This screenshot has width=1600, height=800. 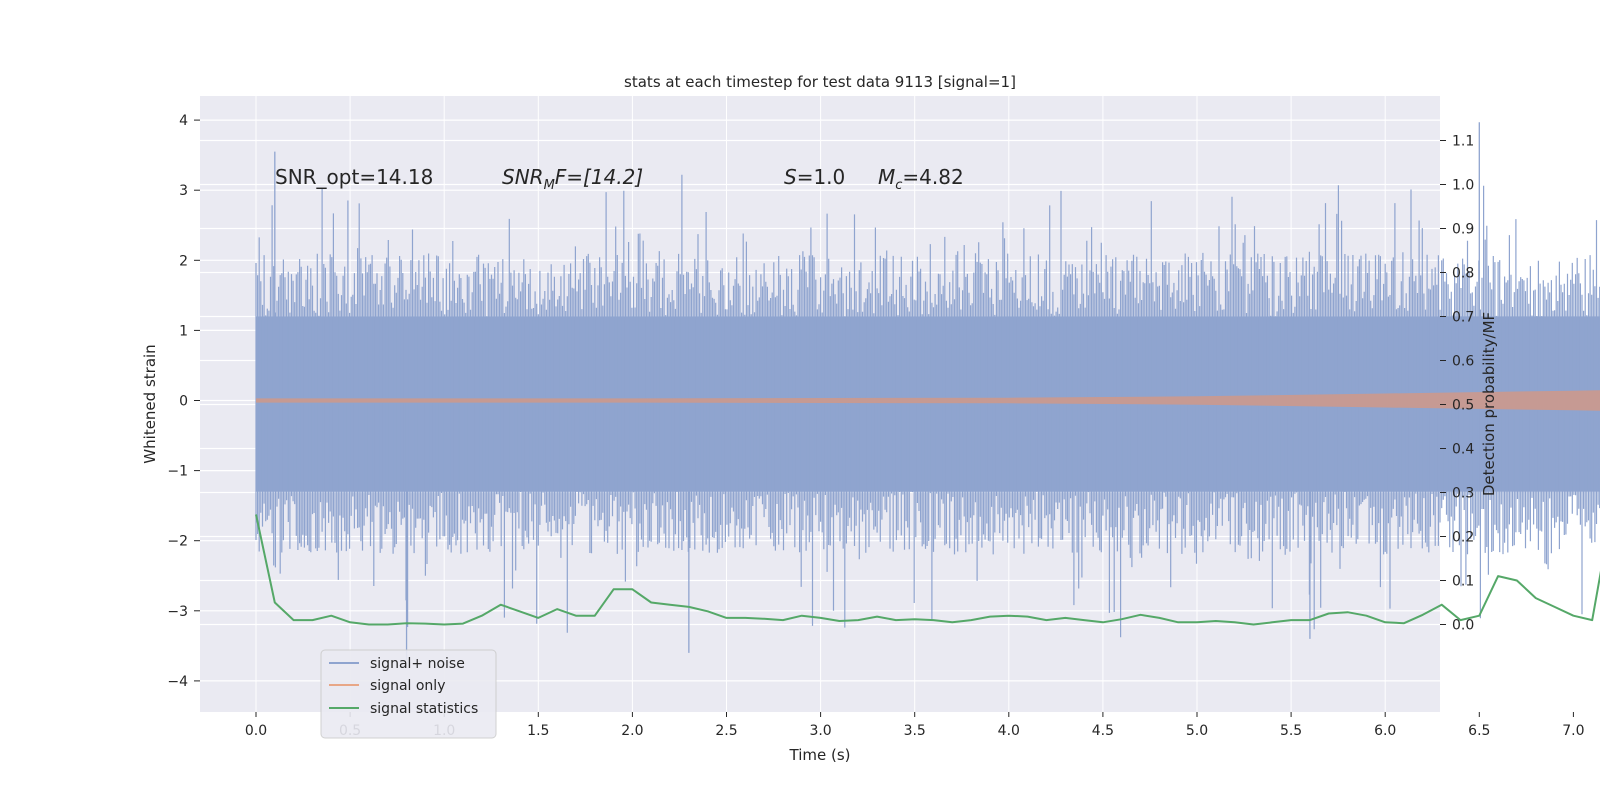 What do you see at coordinates (1463, 450) in the screenshot?
I see `y-right-tick-label: 0.4` at bounding box center [1463, 450].